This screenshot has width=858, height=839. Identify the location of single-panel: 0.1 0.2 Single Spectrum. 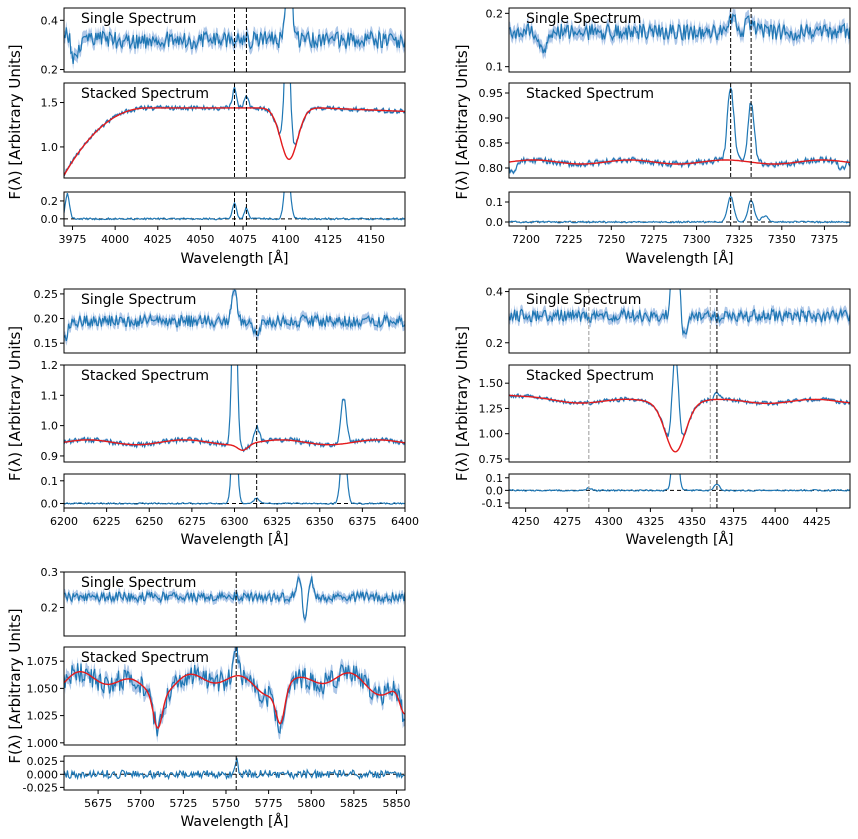
(668, 40).